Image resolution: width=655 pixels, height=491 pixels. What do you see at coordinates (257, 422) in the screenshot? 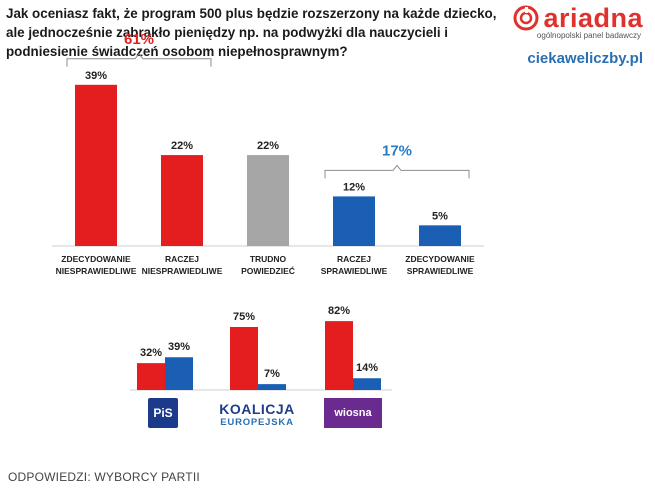
I see `party-logo-koalicja-bottom: EUROPEJSKA` at bounding box center [257, 422].